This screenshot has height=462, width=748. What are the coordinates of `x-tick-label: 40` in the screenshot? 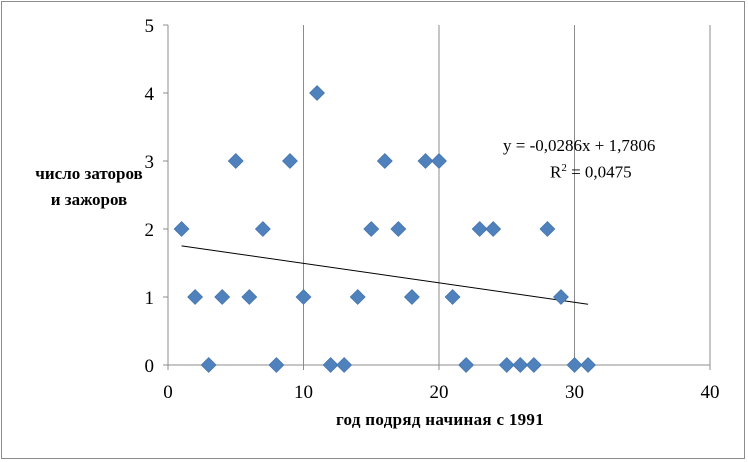 It's located at (710, 392).